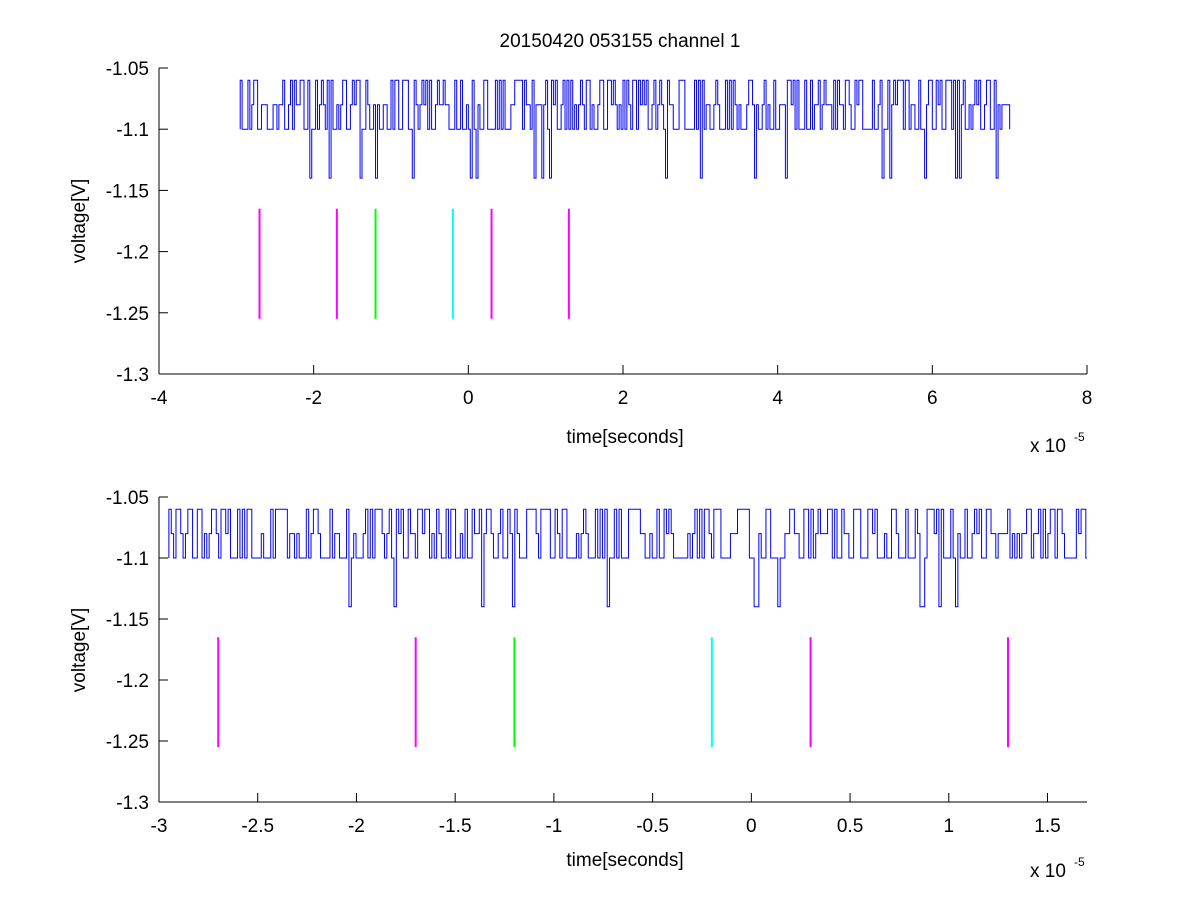  I want to click on x-tick-label: -0.5, so click(652, 826).